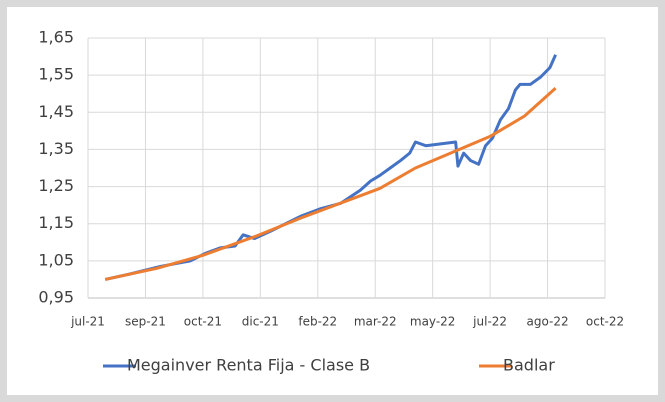  What do you see at coordinates (56, 148) in the screenshot?
I see `y-tick-label: 1,35` at bounding box center [56, 148].